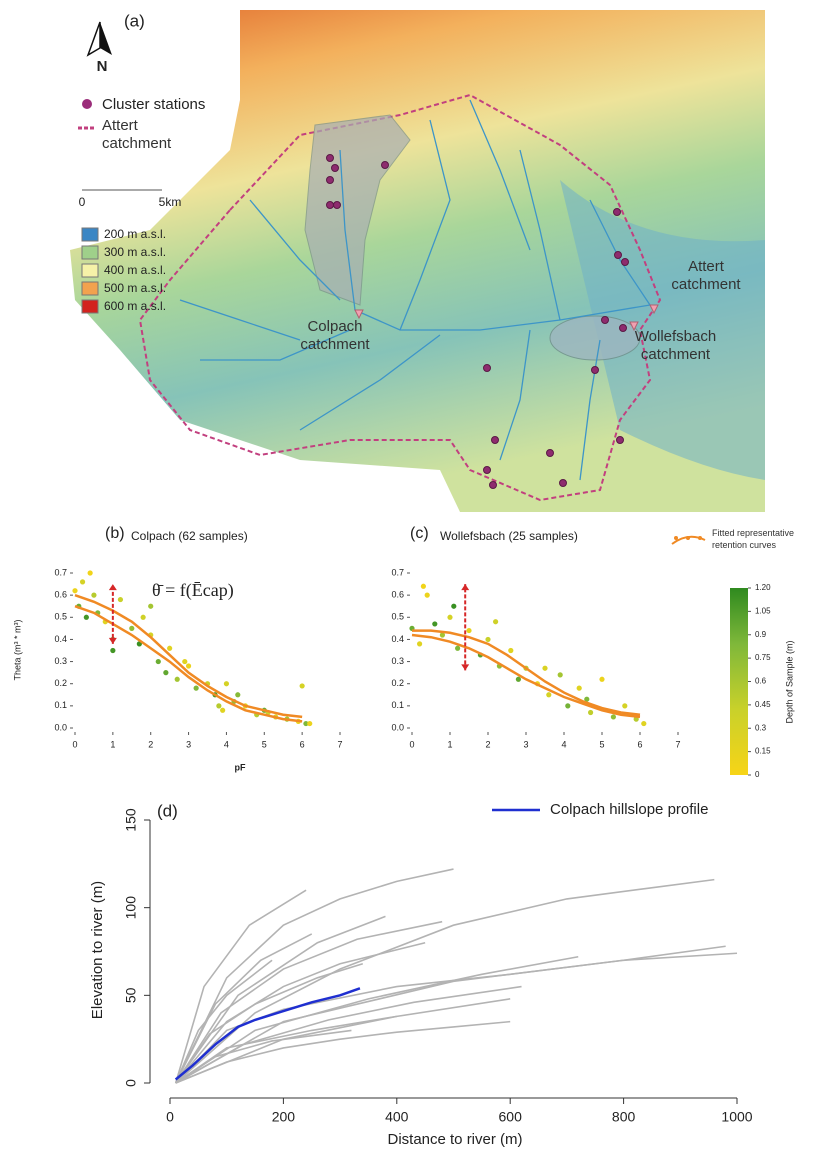 The width and height of the screenshot is (833, 1161). I want to click on panel-label: (d), so click(167, 810).